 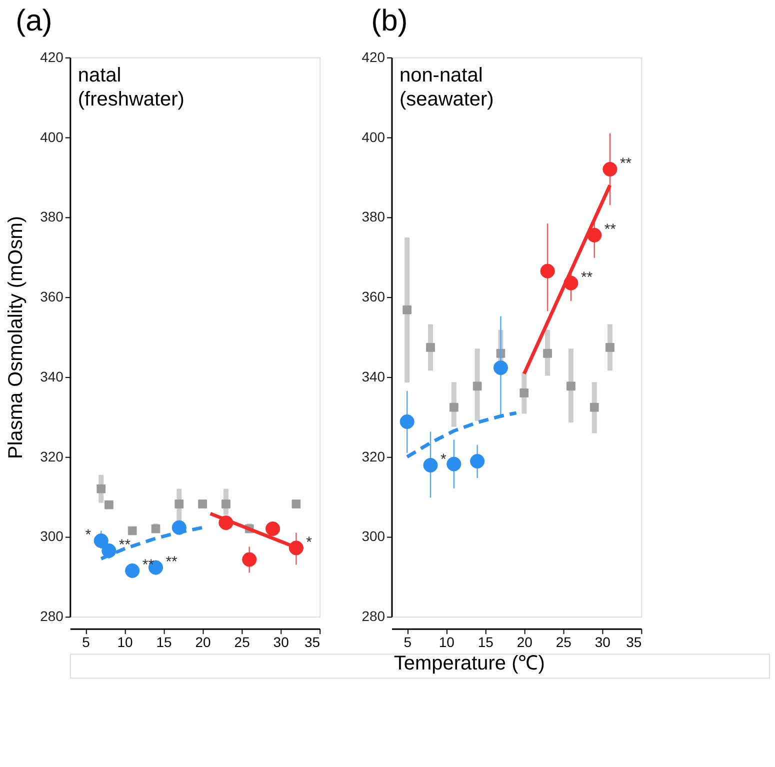 I want to click on line-series, so click(x=461, y=435).